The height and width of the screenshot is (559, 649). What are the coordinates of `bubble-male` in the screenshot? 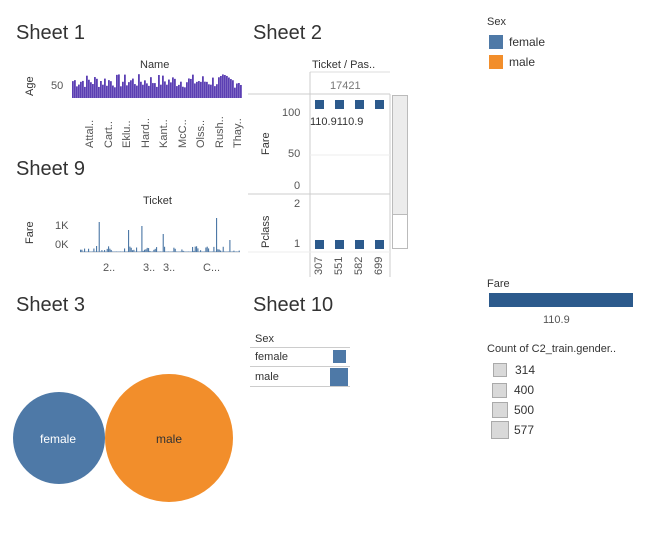 It's located at (169, 438).